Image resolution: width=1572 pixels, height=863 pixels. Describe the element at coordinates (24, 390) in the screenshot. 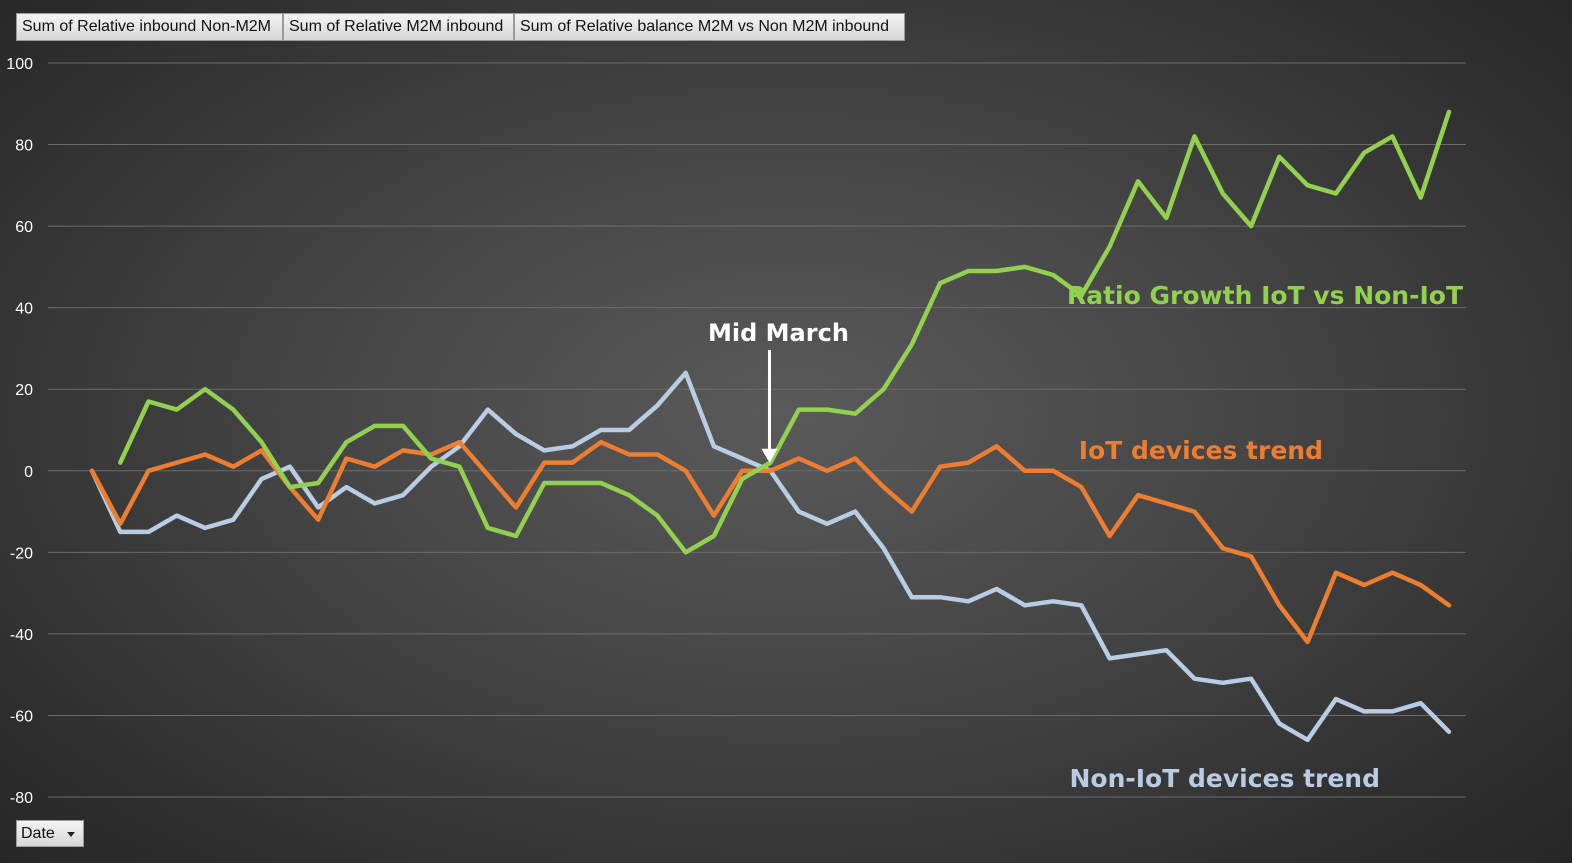

I see `y-tick-label: 20` at that location.